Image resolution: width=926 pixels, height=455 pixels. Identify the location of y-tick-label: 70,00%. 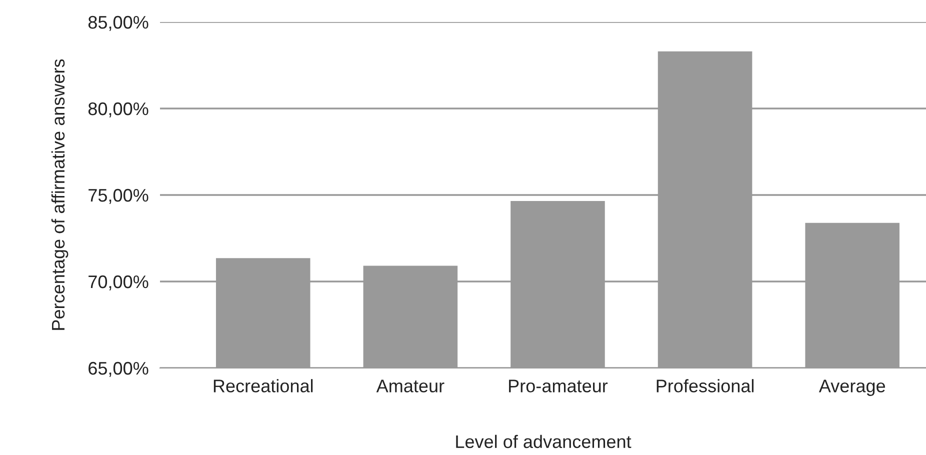
(118, 282).